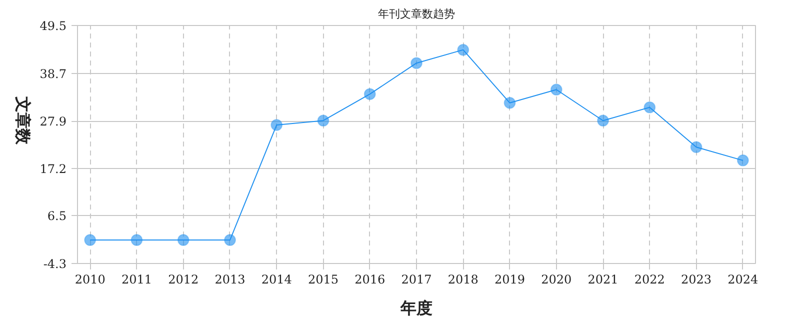  Describe the element at coordinates (556, 279) in the screenshot. I see `x-tick-label: 2020` at that location.